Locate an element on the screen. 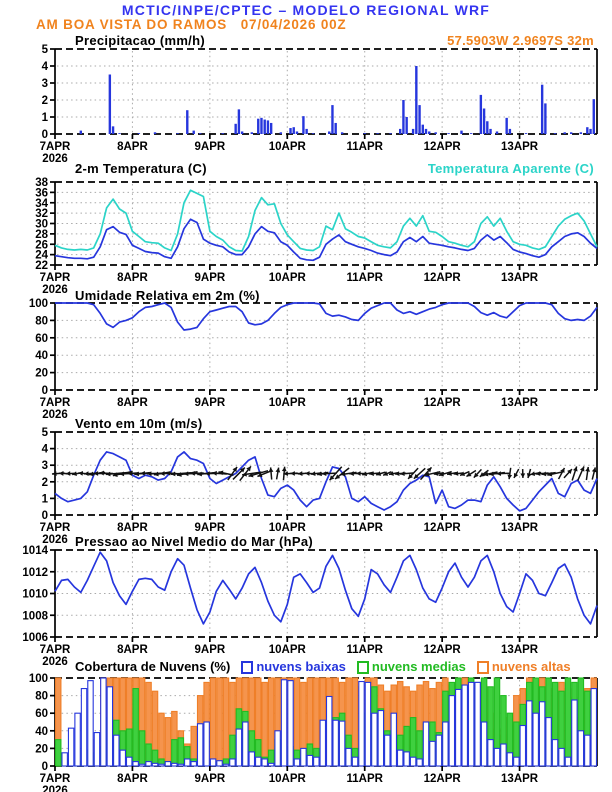 The image size is (612, 792). svg-text: 30 is located at coordinates (41, 225).